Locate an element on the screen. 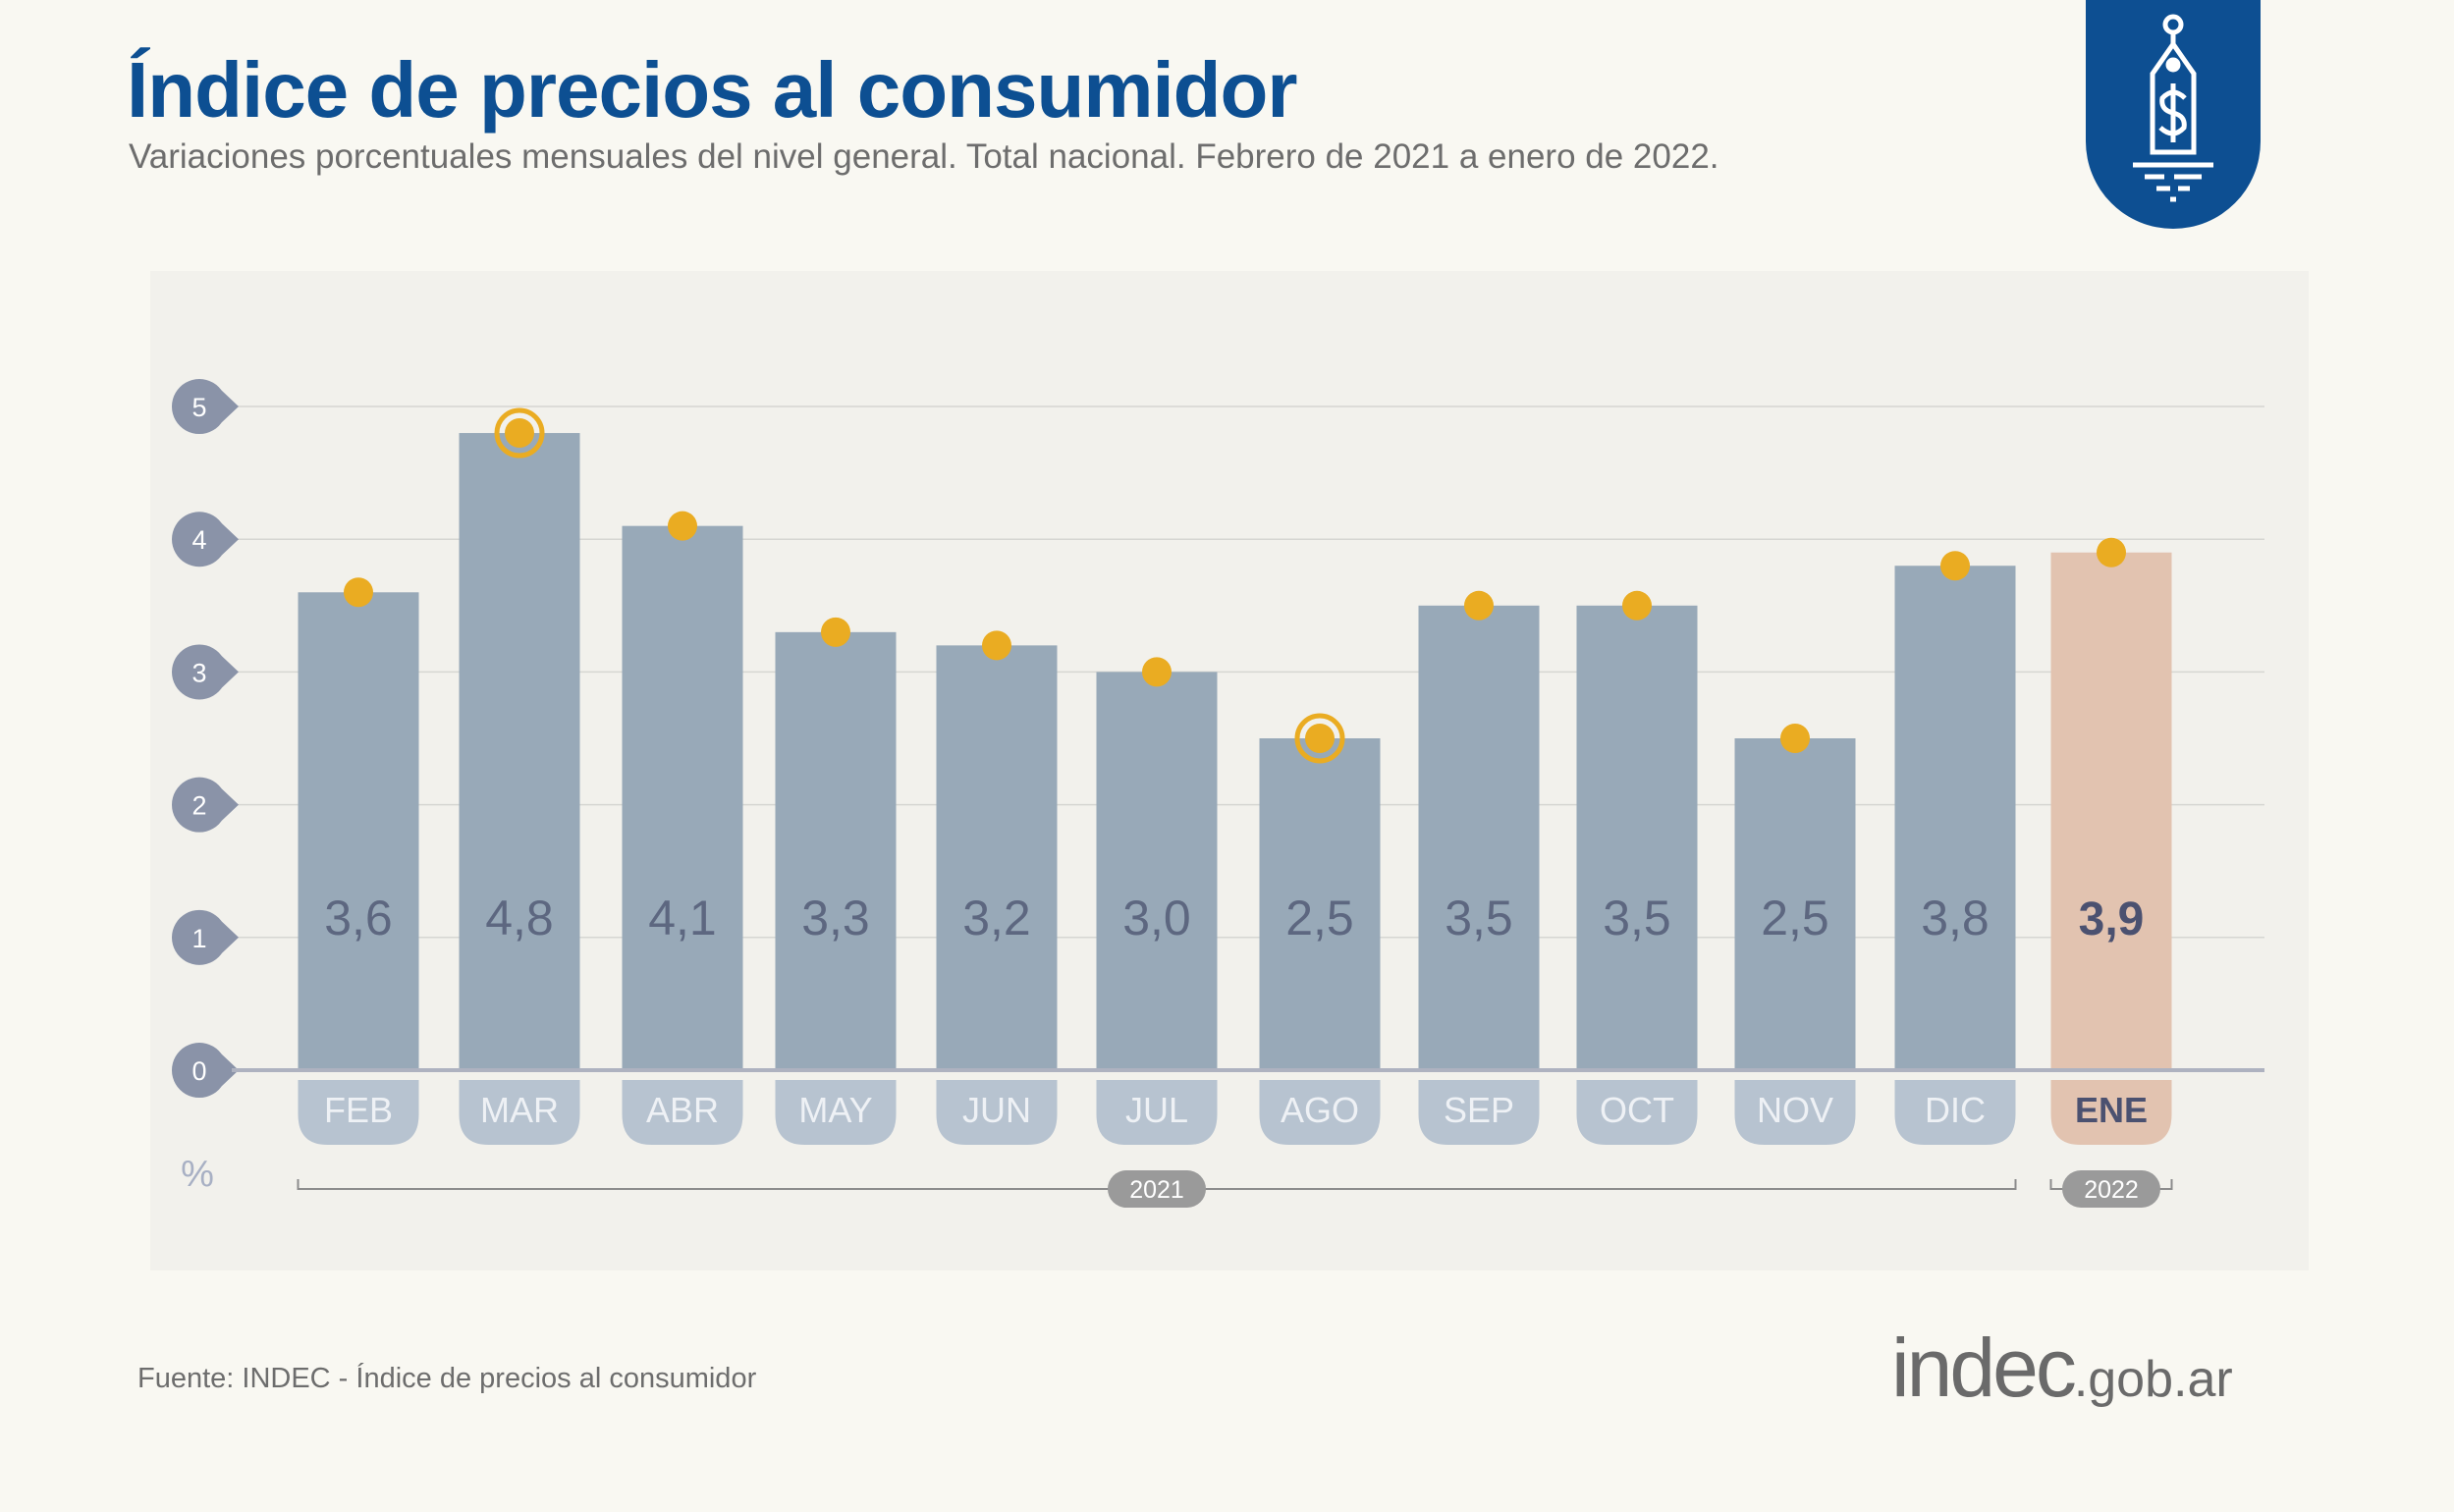 This screenshot has width=2454, height=1512. data-label: 4,8 is located at coordinates (519, 918).